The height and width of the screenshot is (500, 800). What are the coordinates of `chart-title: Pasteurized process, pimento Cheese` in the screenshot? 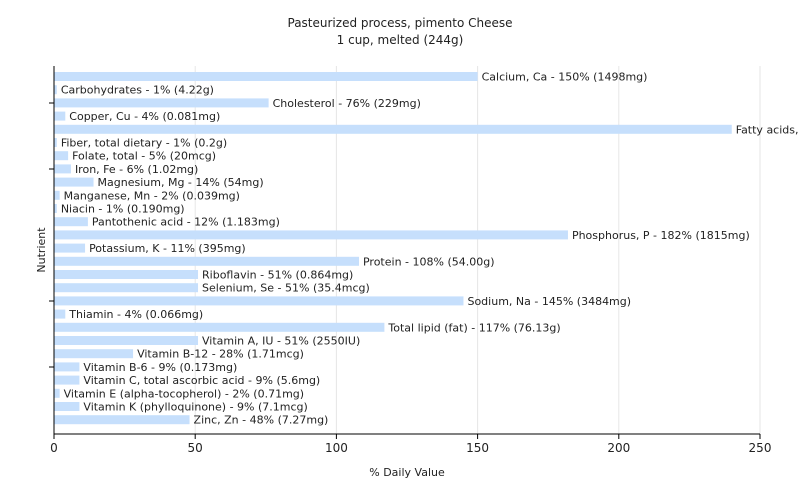 It's located at (400, 23).